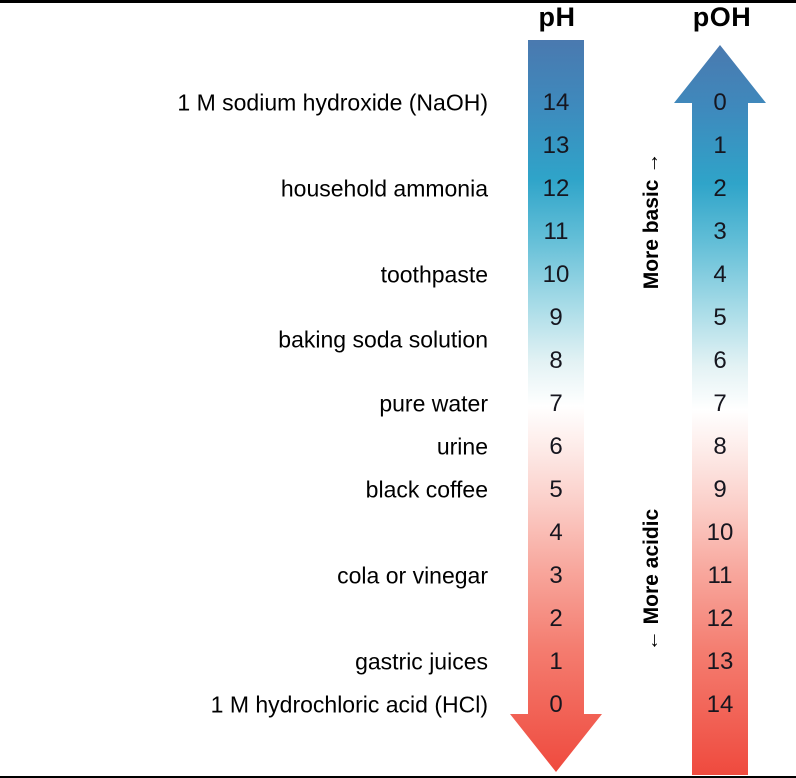 The width and height of the screenshot is (796, 778). I want to click on ph-scale-value: 13, so click(556, 145).